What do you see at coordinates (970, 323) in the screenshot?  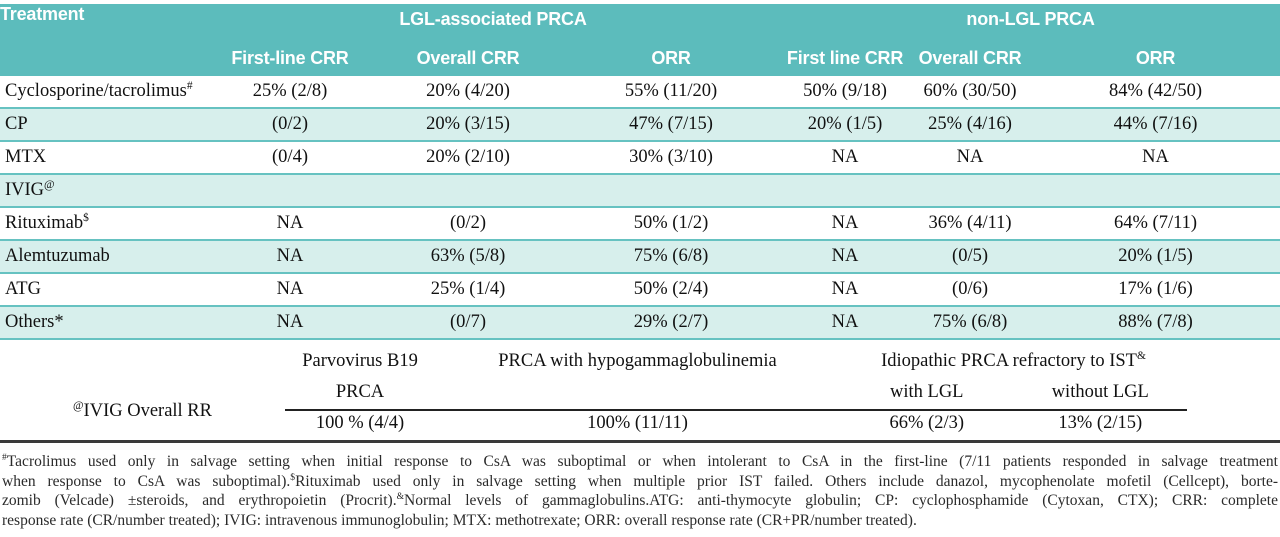 I see `table-cell: 75% (6/8)` at bounding box center [970, 323].